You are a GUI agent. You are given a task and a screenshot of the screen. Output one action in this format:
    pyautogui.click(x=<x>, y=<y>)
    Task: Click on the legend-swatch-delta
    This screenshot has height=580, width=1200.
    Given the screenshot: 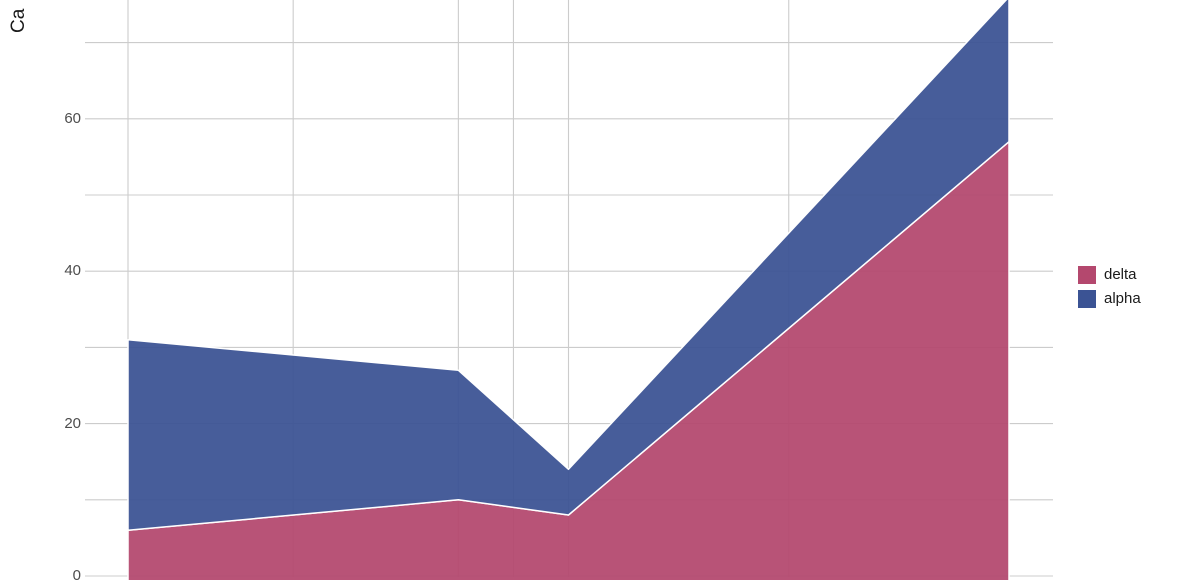 What is the action you would take?
    pyautogui.click(x=1087, y=275)
    